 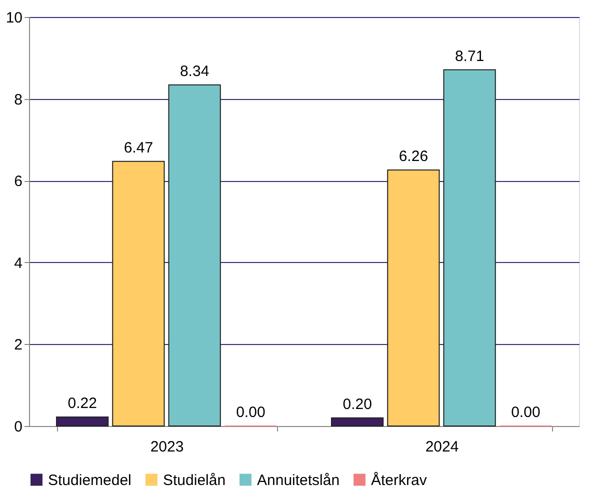 What do you see at coordinates (82, 403) in the screenshot?
I see `data-label: 0.22` at bounding box center [82, 403].